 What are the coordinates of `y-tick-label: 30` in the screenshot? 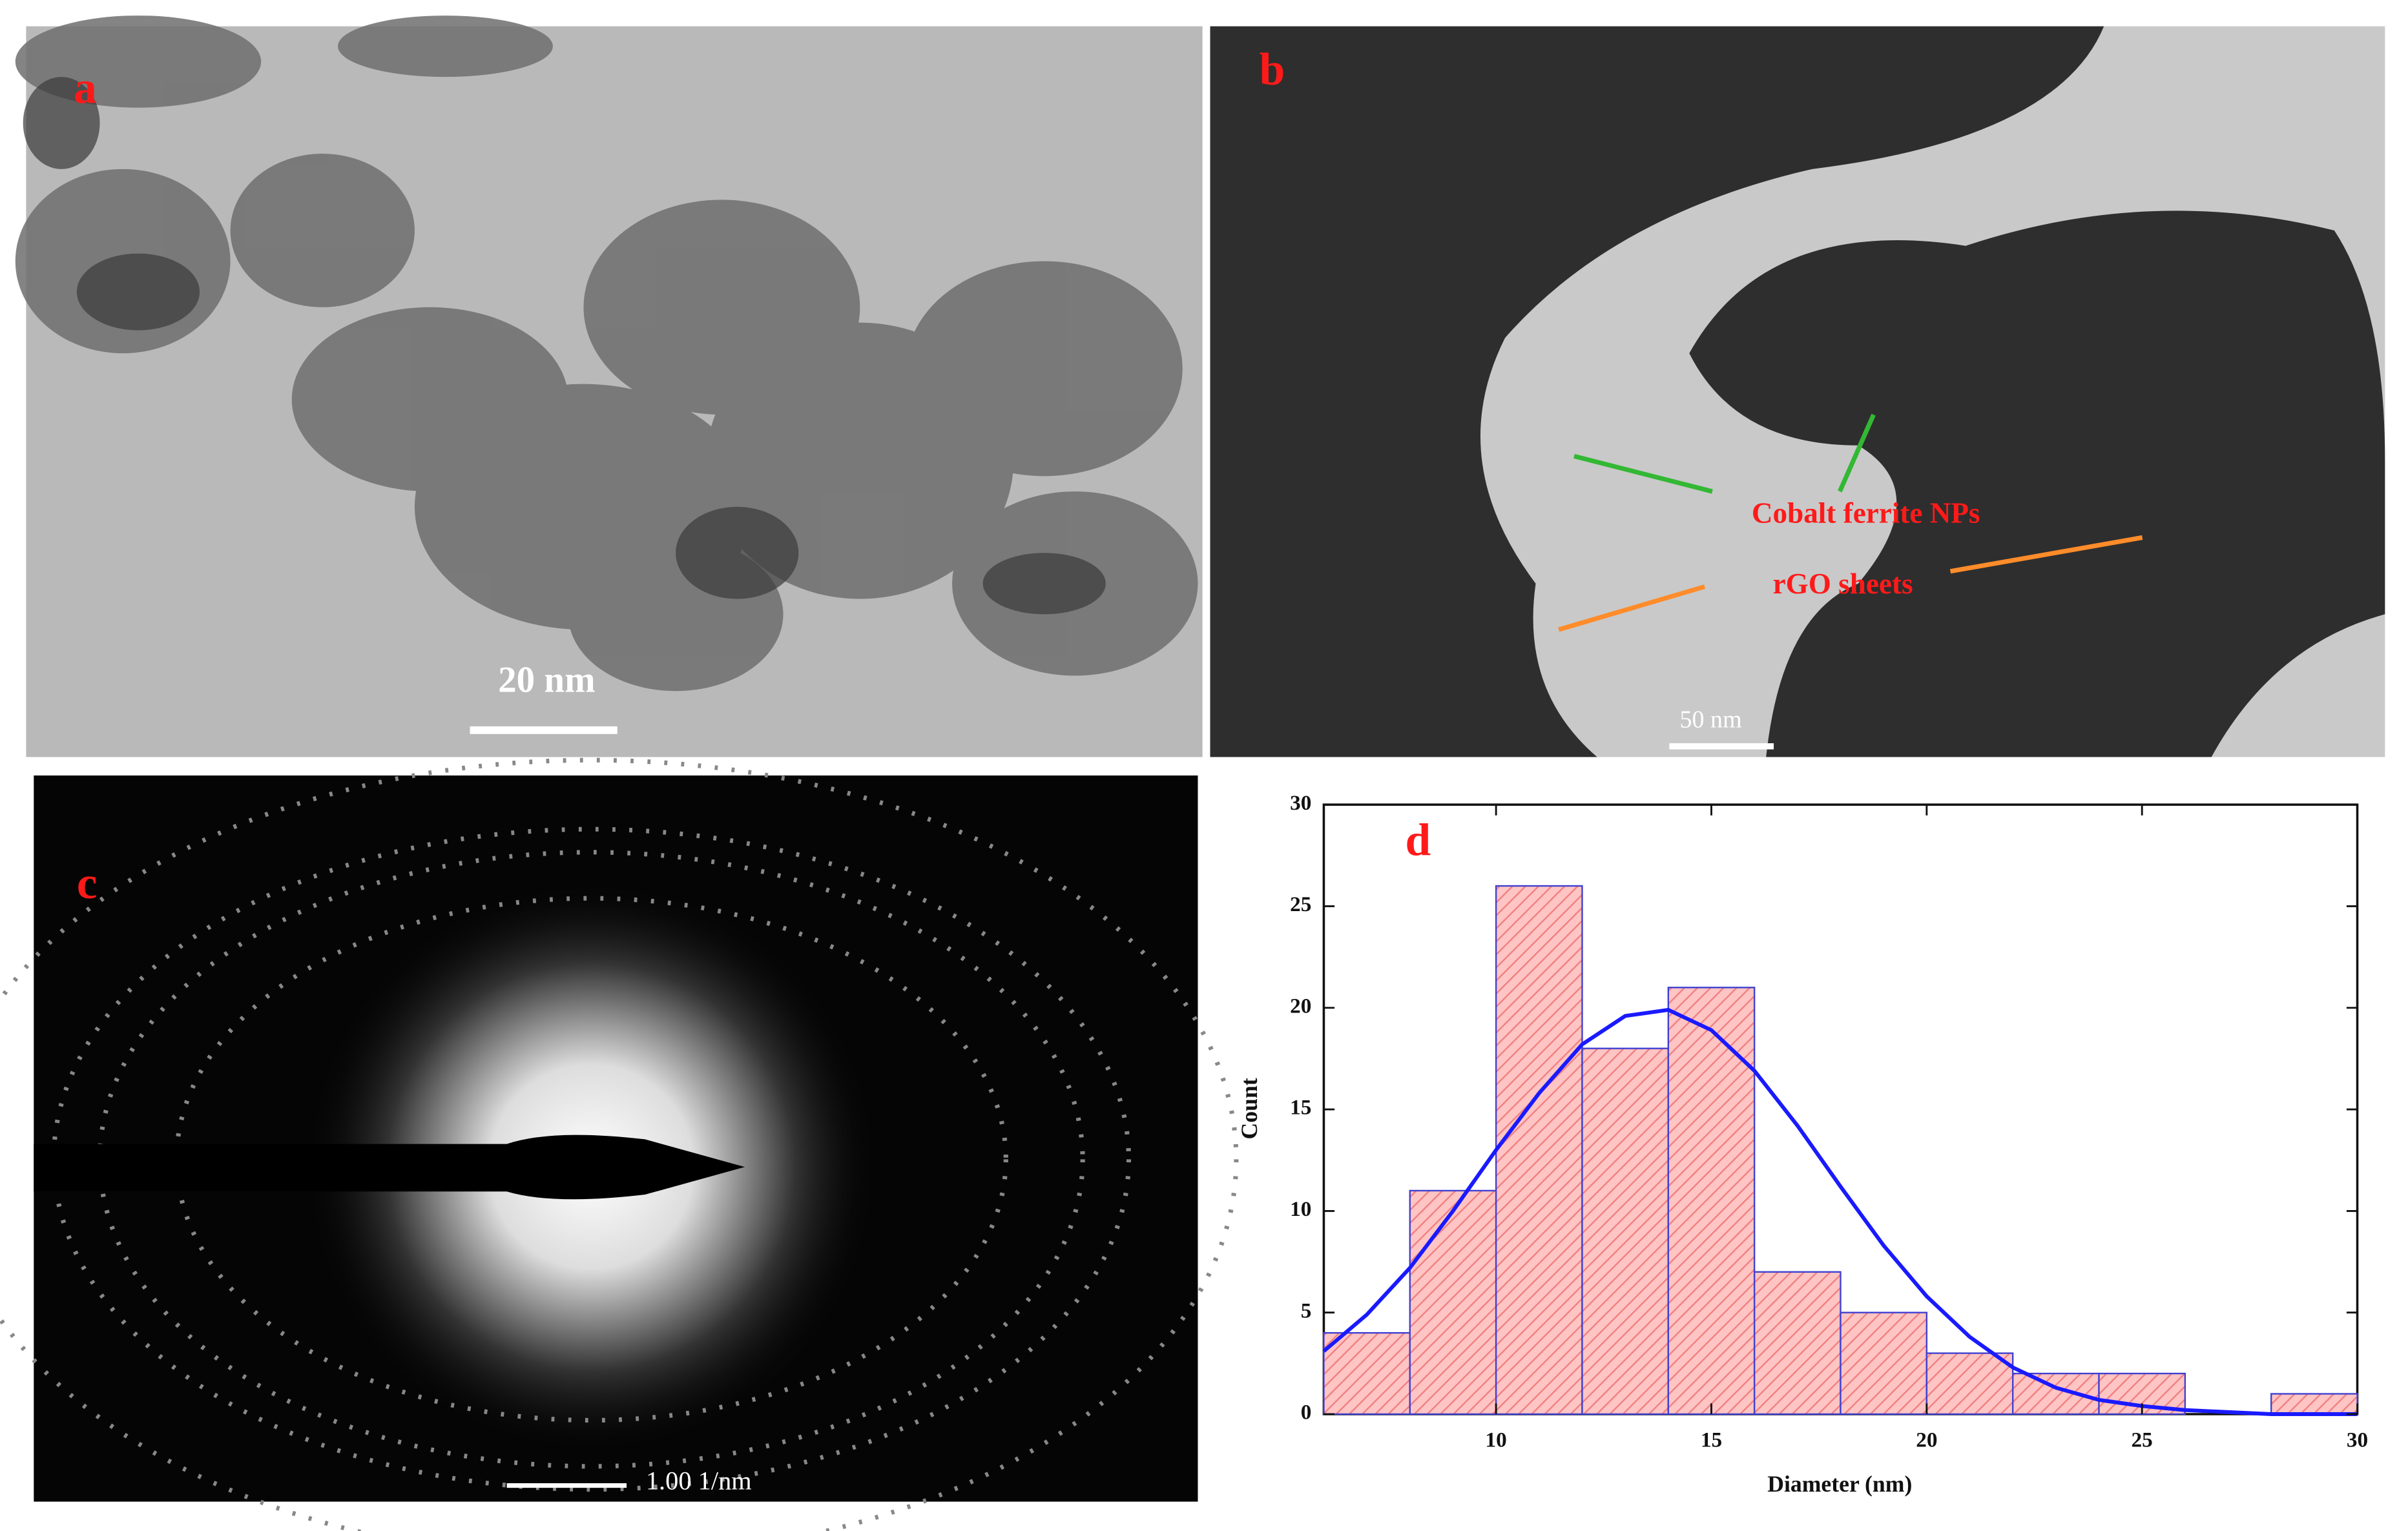 It's located at (1300, 803).